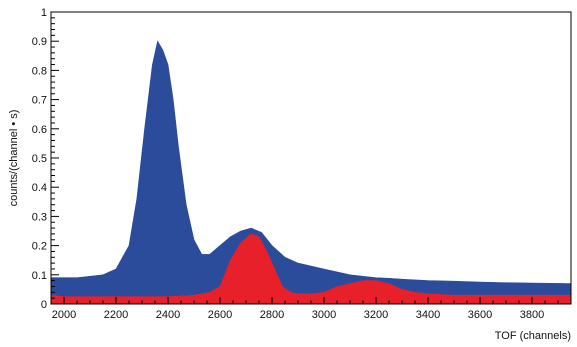  I want to click on x-tick-label: 2600, so click(220, 315).